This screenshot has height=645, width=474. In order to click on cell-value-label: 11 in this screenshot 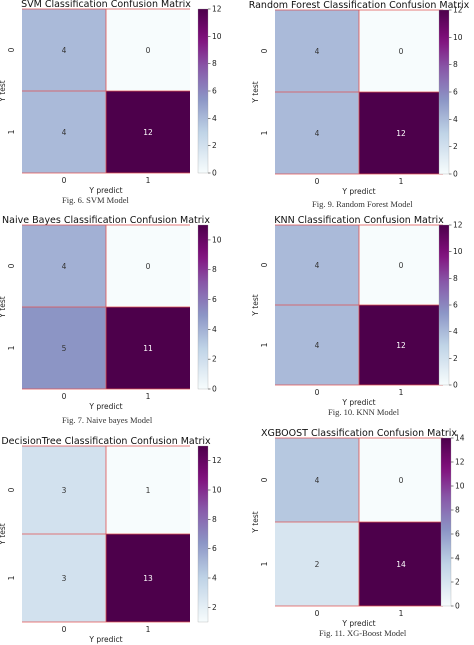, I will do `click(148, 348)`.